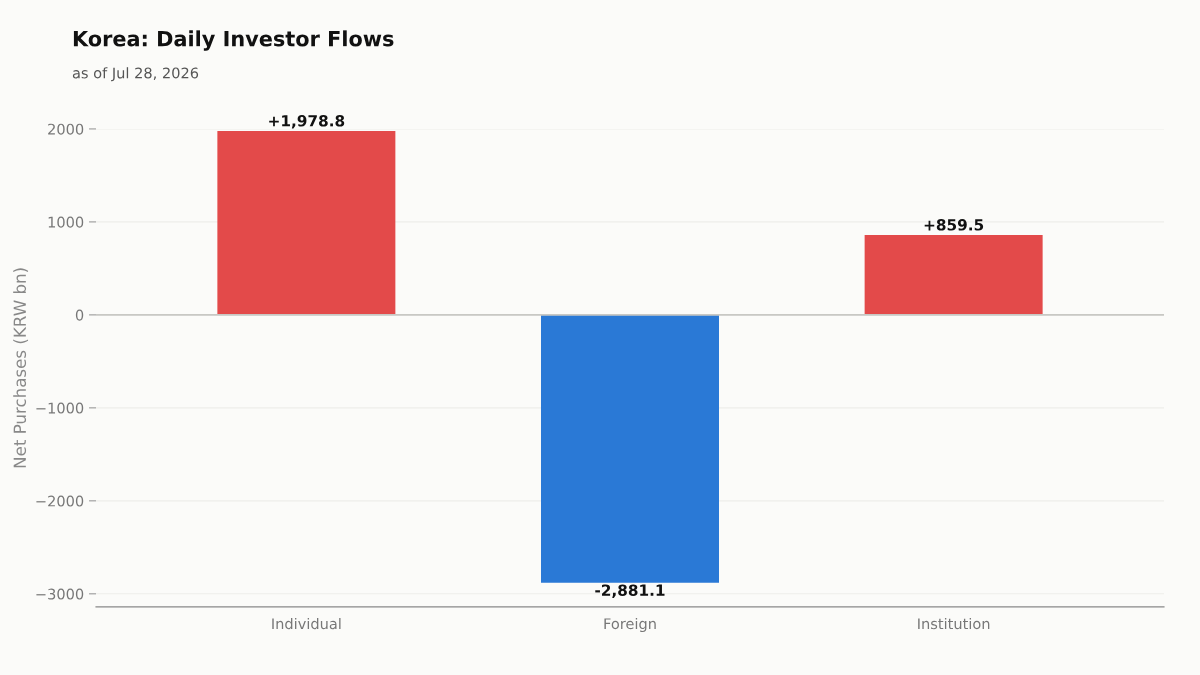  Describe the element at coordinates (233, 40) in the screenshot. I see `chart-title: Korea: Daily Investor Flows` at that location.